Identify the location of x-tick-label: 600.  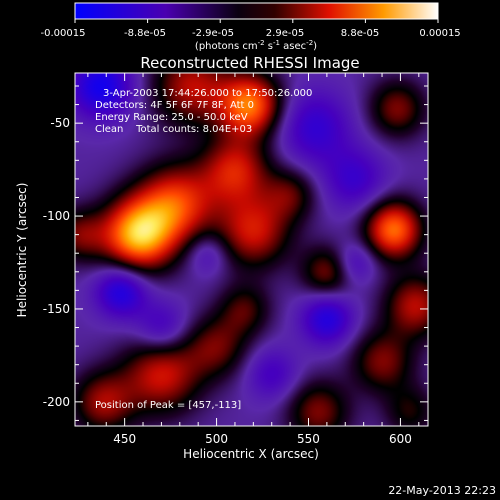
(400, 439).